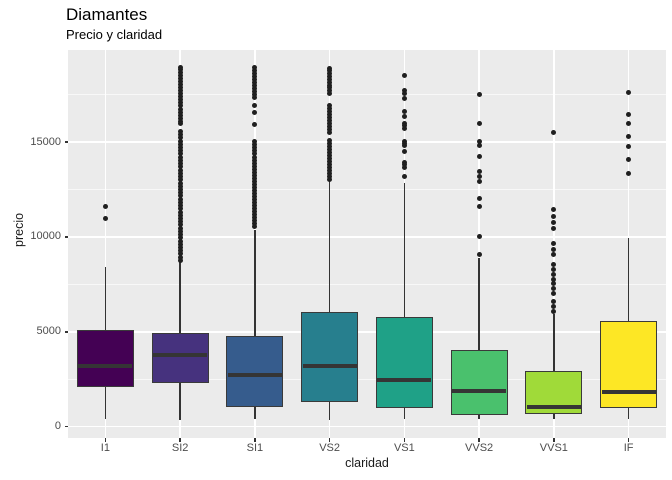  Describe the element at coordinates (114, 34) in the screenshot. I see `chart-subtitle: Precio y claridad` at that location.